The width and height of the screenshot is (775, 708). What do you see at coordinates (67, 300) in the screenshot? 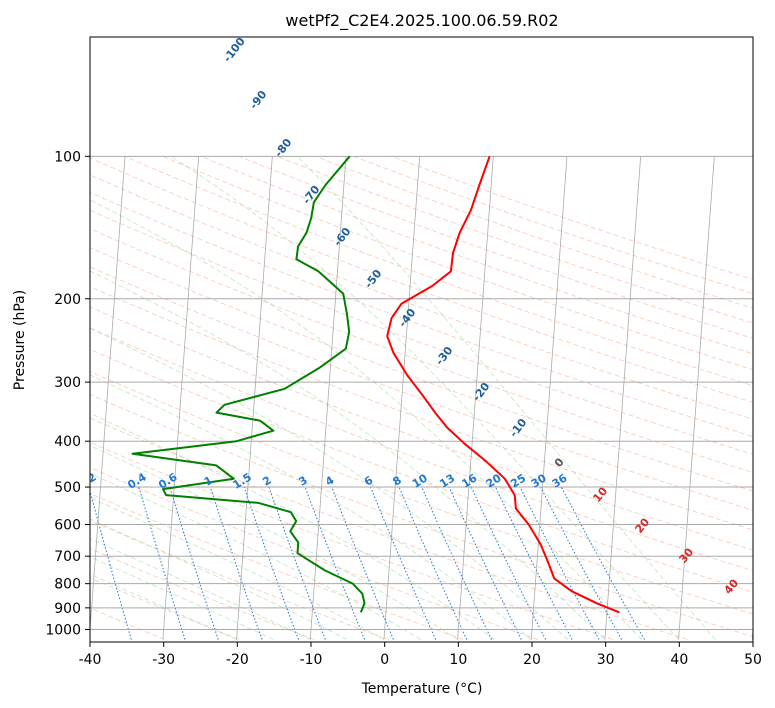
I see `y-tick-label: 200` at bounding box center [67, 300].